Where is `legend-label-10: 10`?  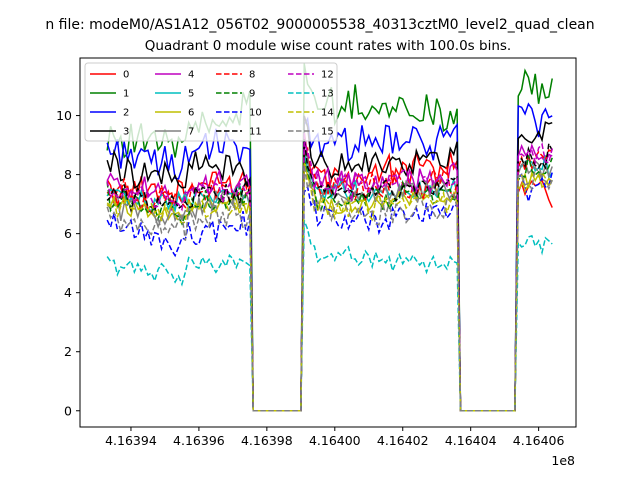
legend-label-10: 10 is located at coordinates (255, 113).